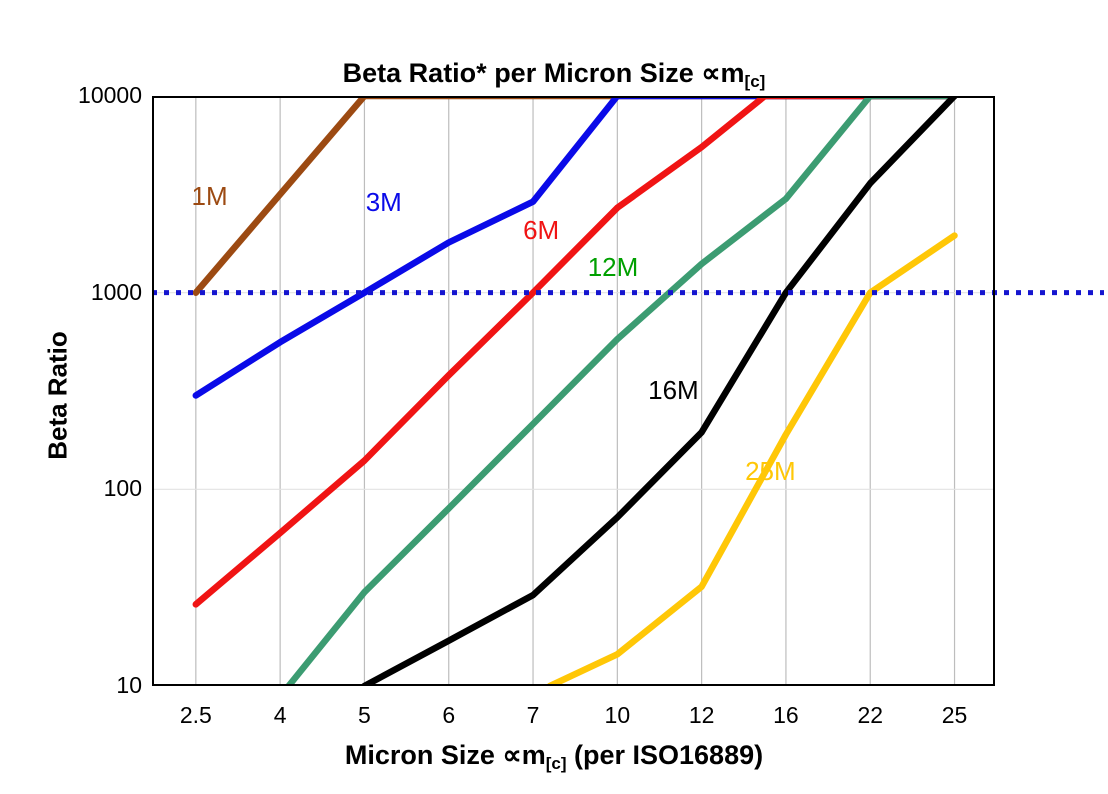 This screenshot has height=794, width=1108. I want to click on x-tick-label: 5, so click(364, 715).